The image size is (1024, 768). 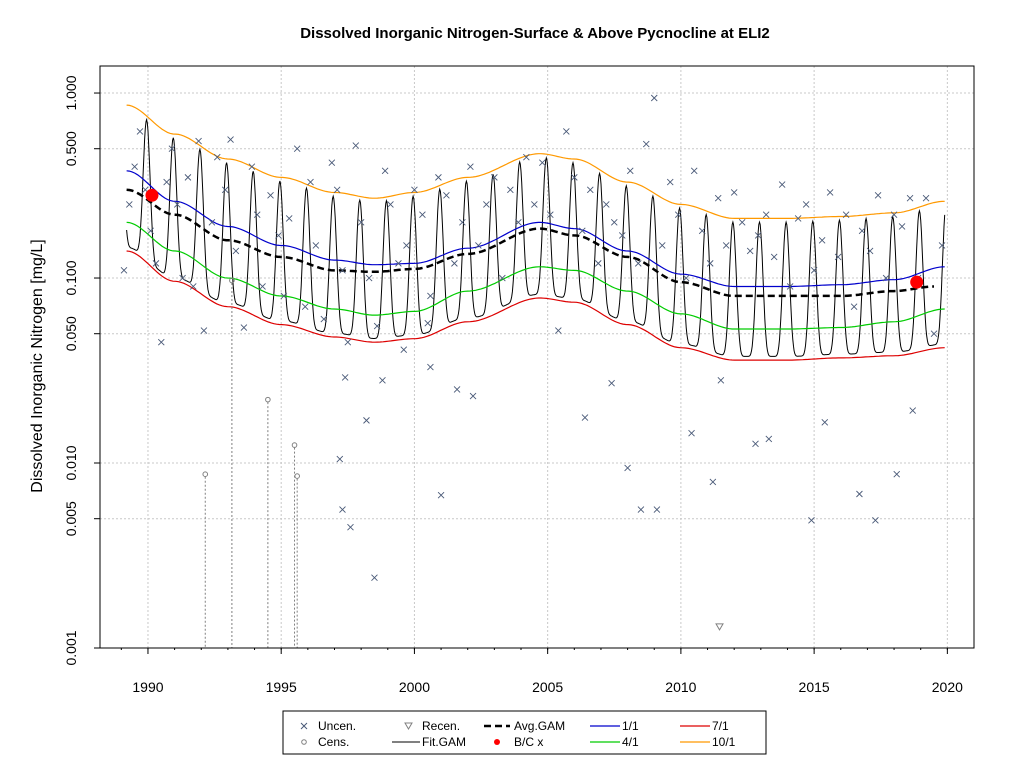 What do you see at coordinates (82, 370) in the screenshot?
I see `y-axis: 0.001 0.005 0.010 0.050 0.100 0.500 1.000` at bounding box center [82, 370].